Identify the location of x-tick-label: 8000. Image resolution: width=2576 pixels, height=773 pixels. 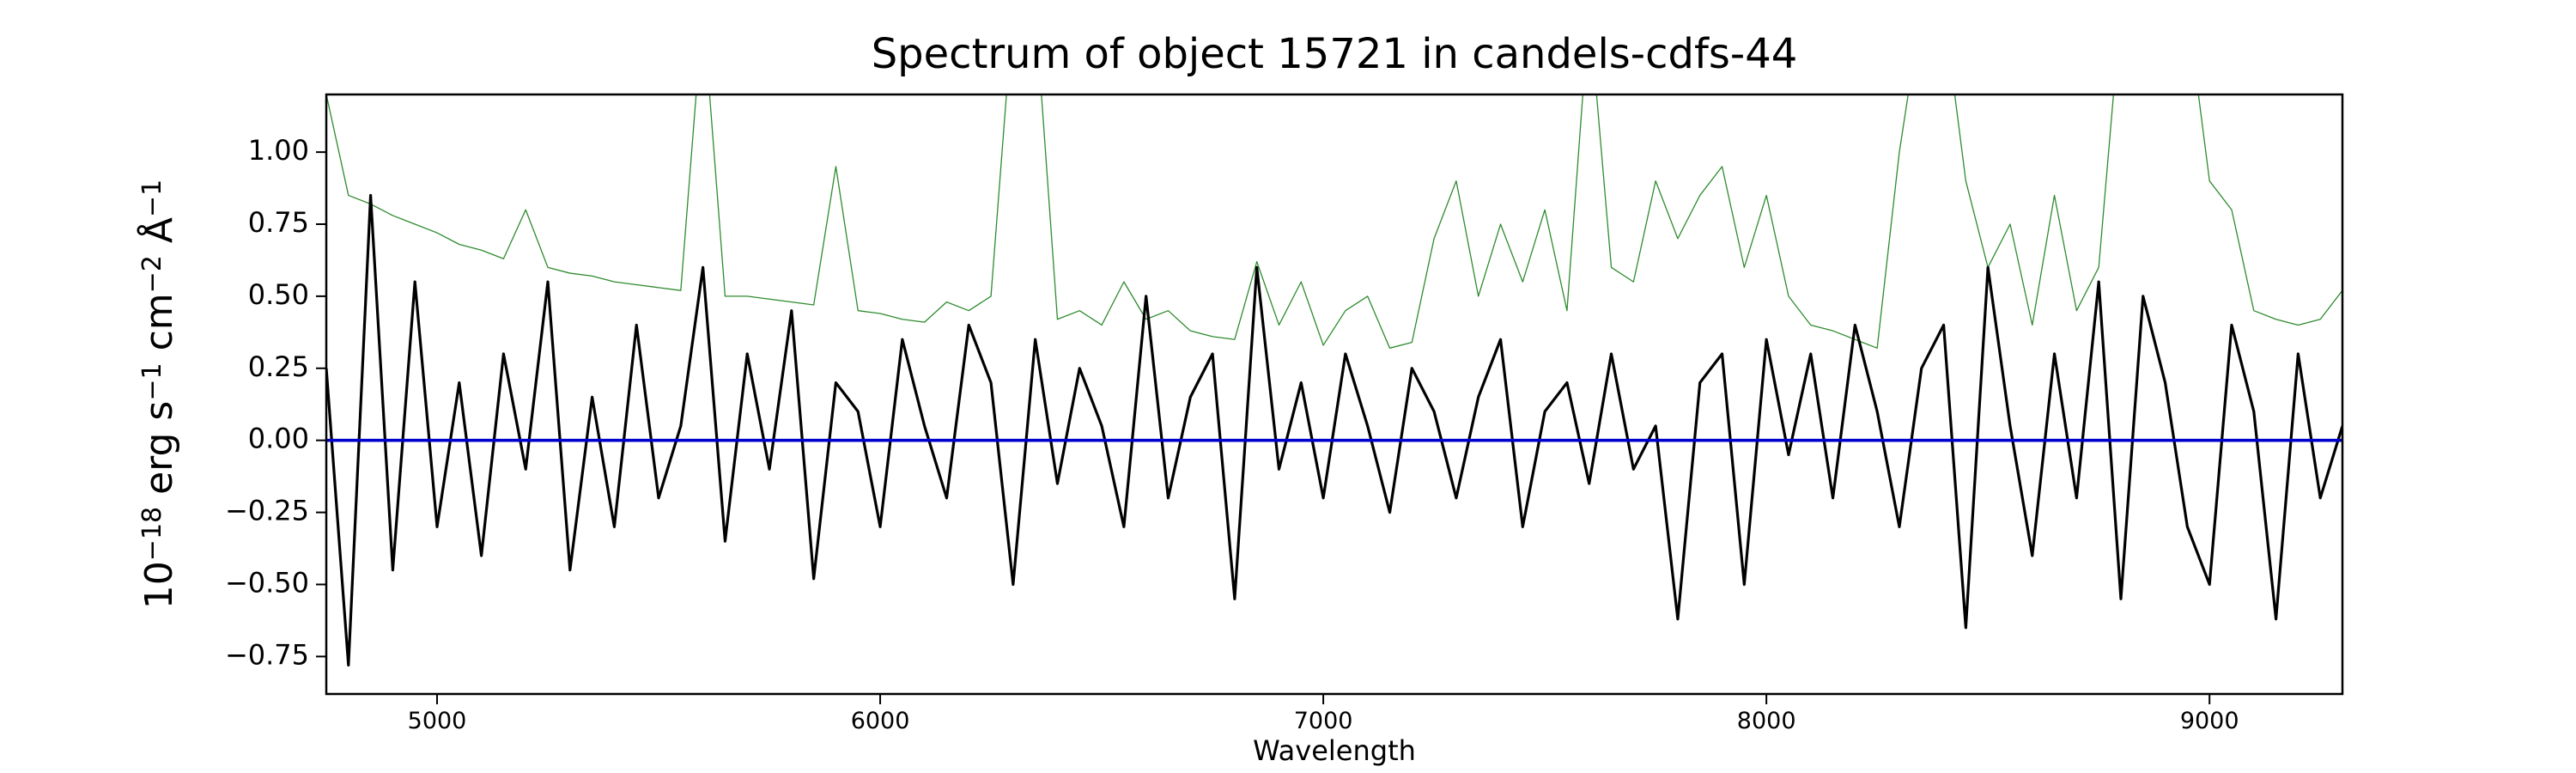
(1767, 721).